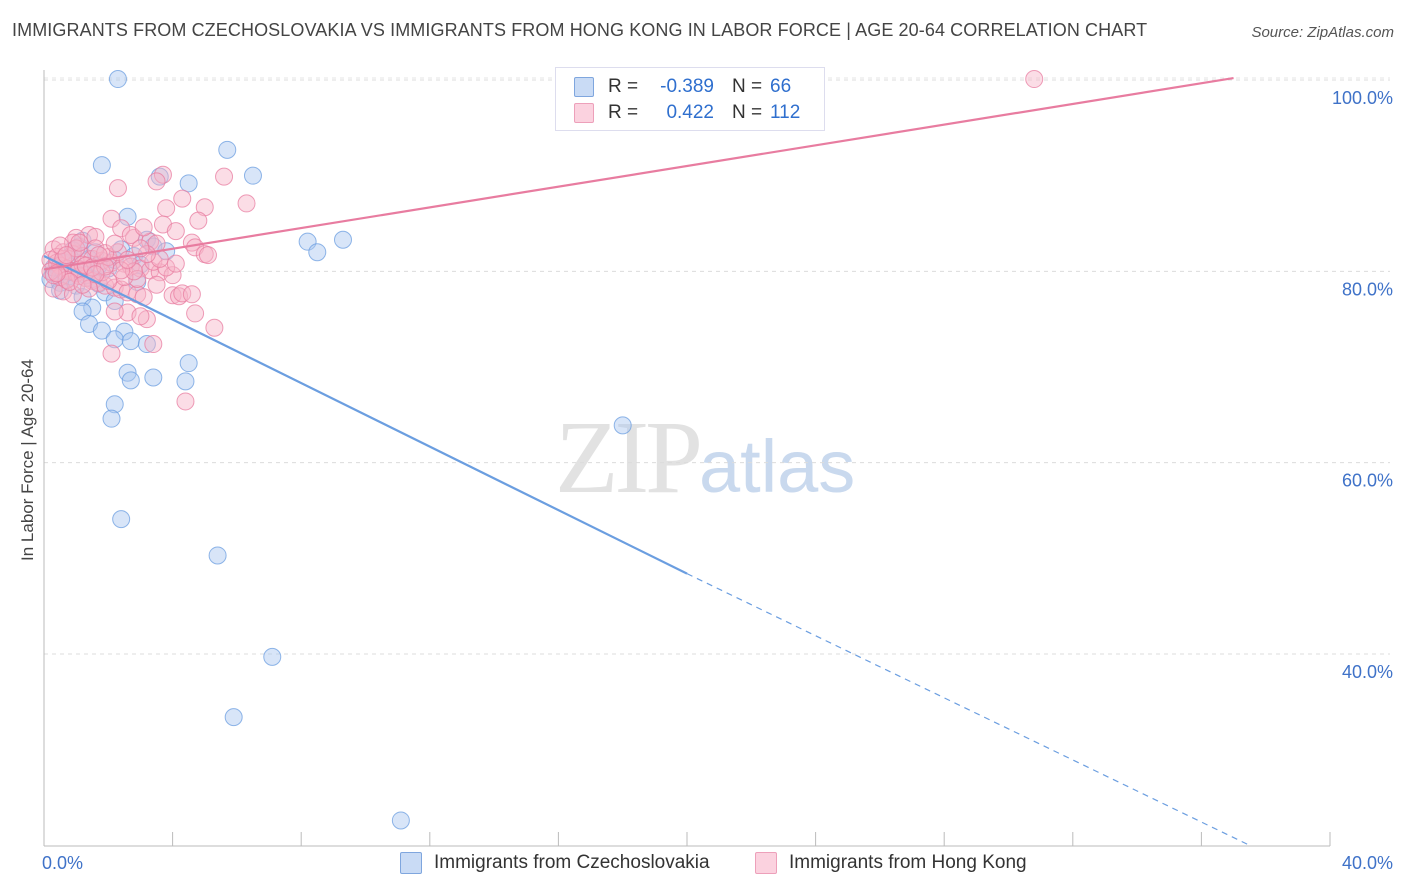  I want to click on correlation-stats-box: R = -0.389 N = 66 R = 0.422 N = 112, so click(690, 99).